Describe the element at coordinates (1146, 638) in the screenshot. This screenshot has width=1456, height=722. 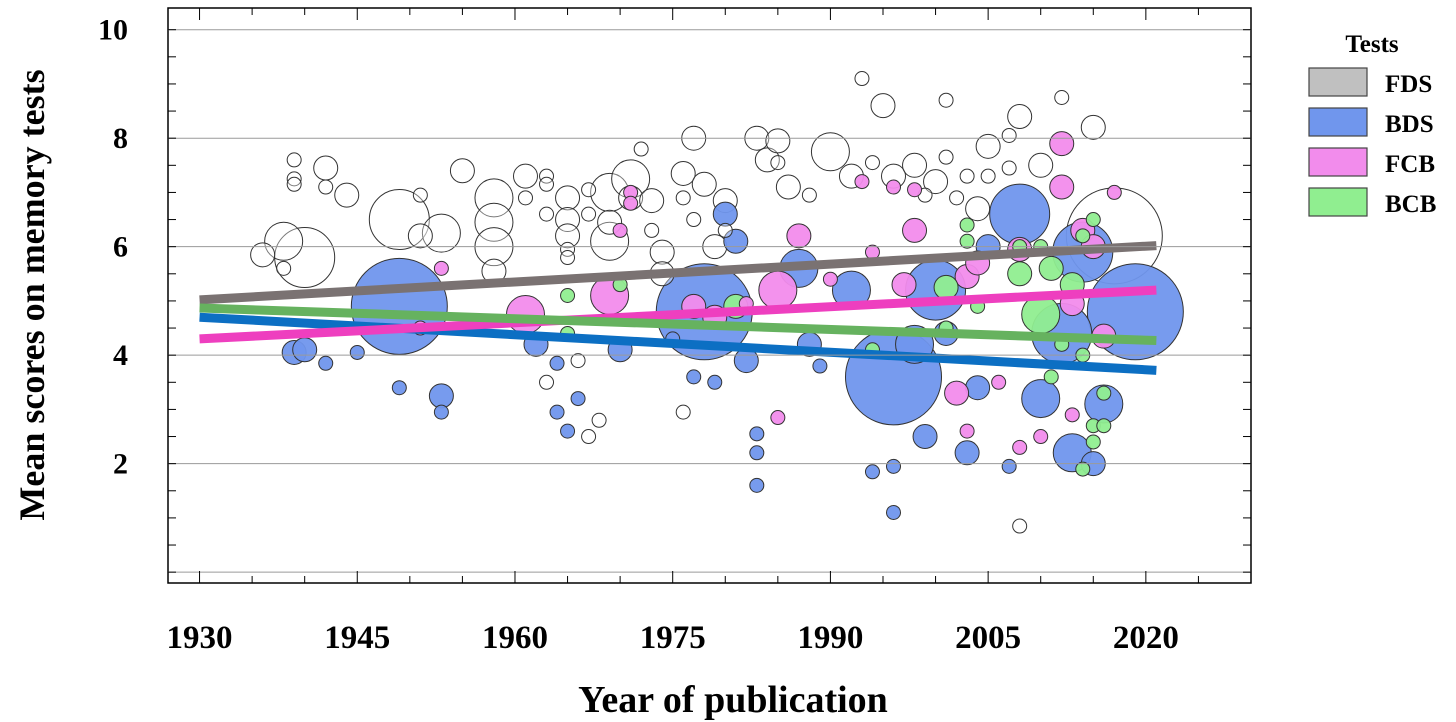
I see `x-tick-label: 2020` at that location.